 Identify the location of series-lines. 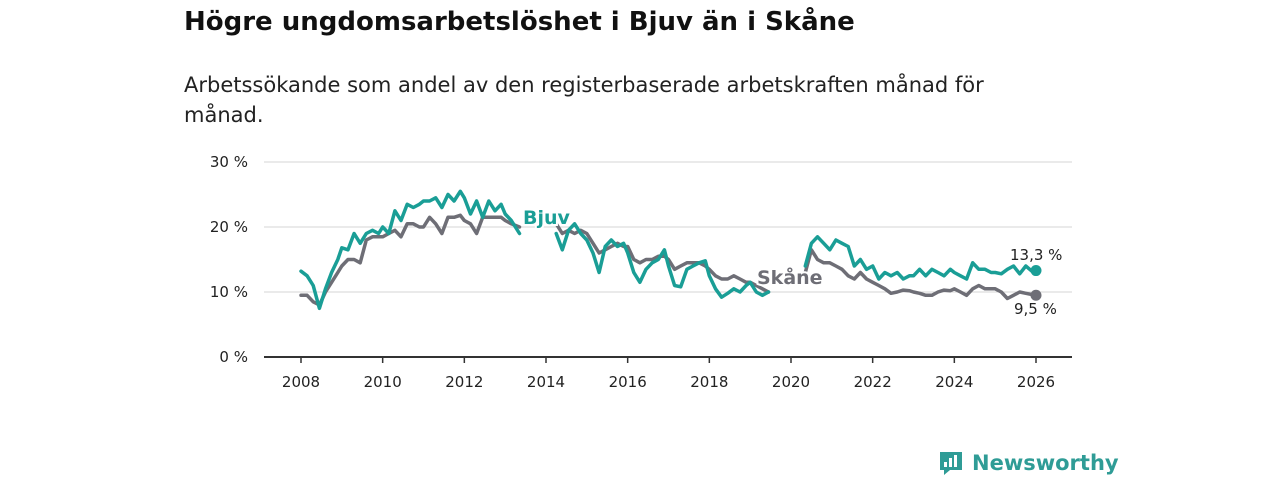
(668, 250).